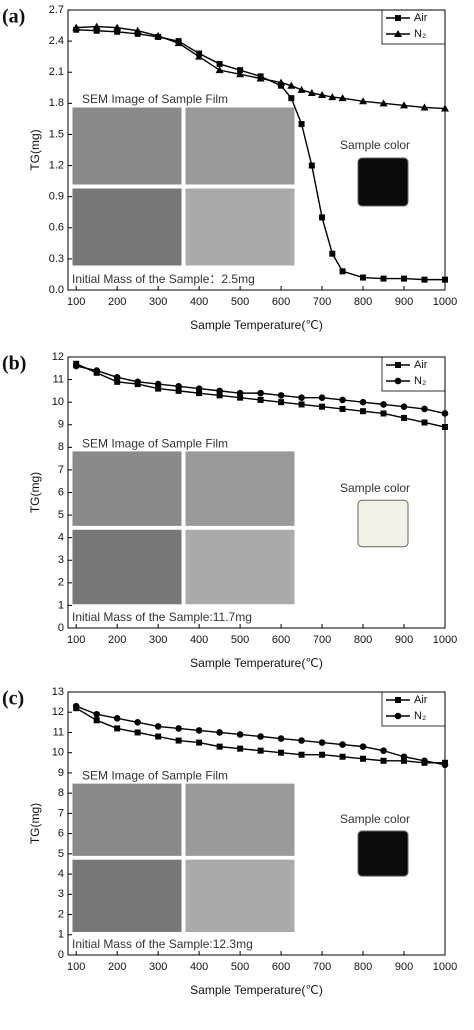 This screenshot has width=474, height=1030. I want to click on y-tick-label: 0.6, so click(56, 228).